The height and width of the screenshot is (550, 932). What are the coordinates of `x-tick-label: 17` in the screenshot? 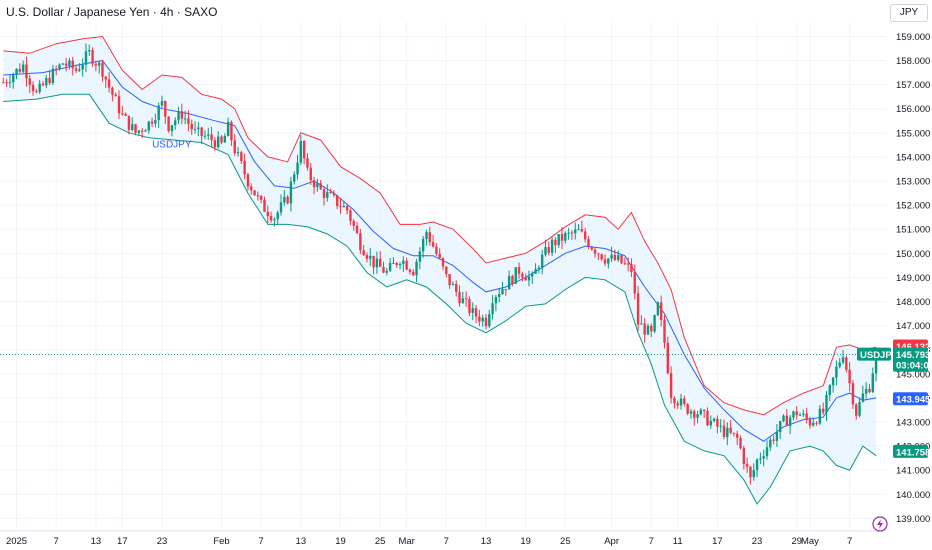 It's located at (717, 541).